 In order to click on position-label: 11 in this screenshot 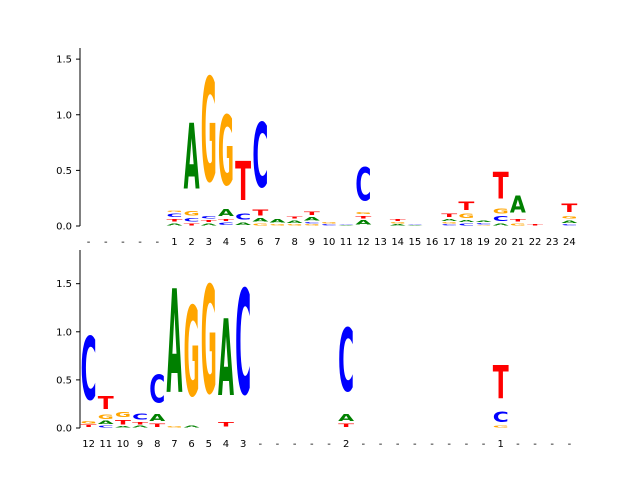, I will do `click(105, 444)`.